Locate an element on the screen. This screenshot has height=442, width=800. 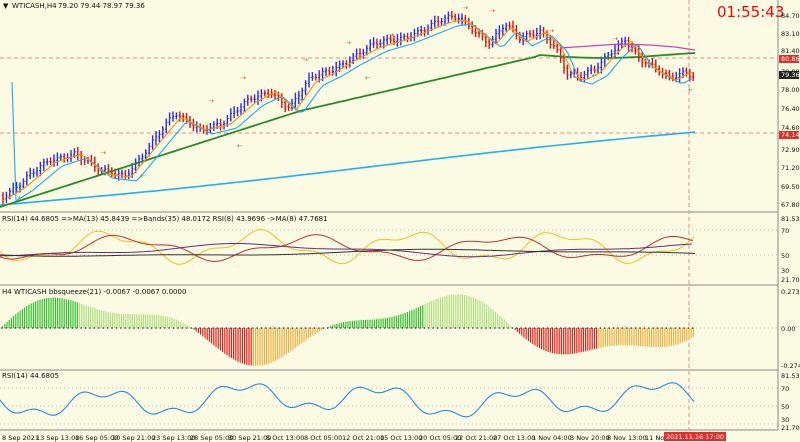
price-tick: 72.90 is located at coordinates (790, 150).